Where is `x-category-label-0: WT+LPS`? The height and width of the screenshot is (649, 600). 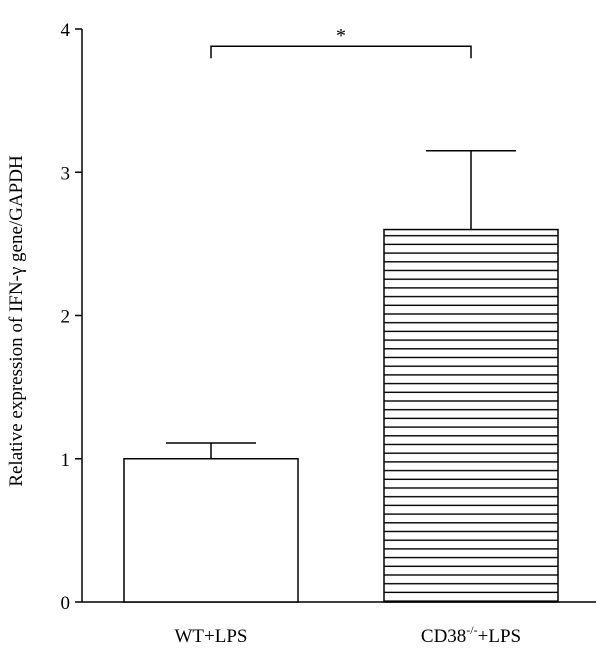
x-category-label-0: WT+LPS is located at coordinates (211, 636).